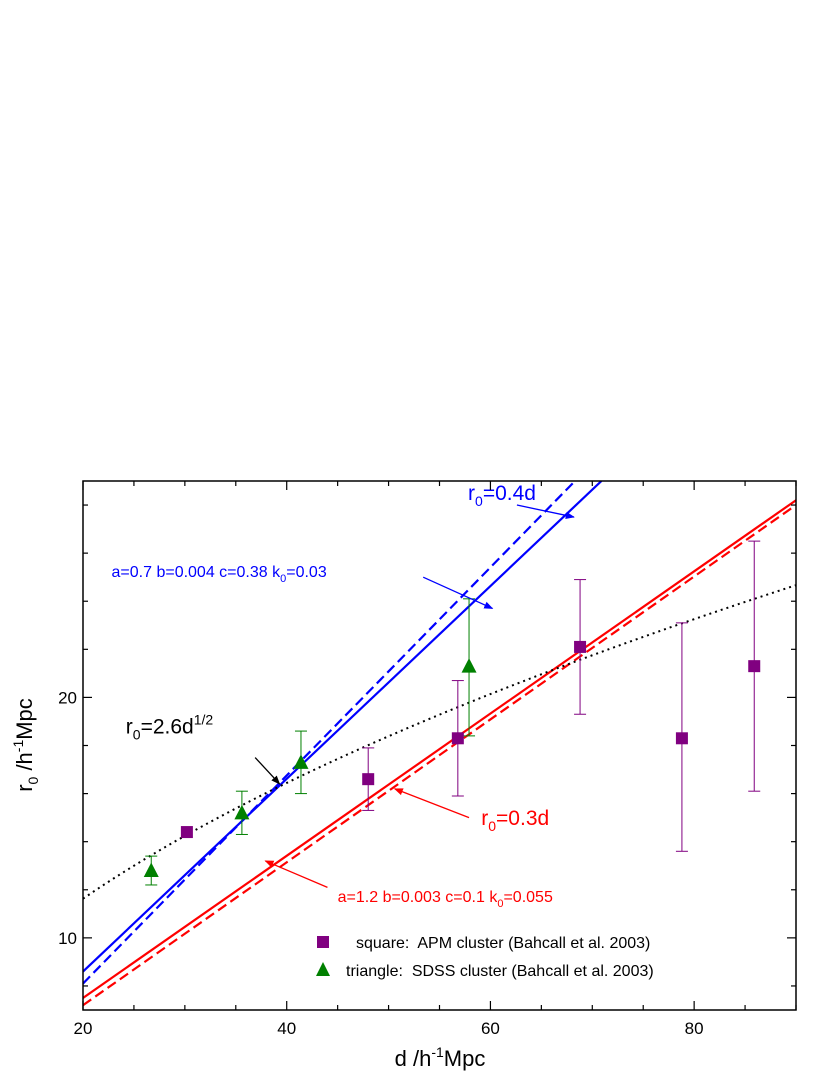  What do you see at coordinates (527, 897) in the screenshot?
I see `annotation-post: =0.055` at bounding box center [527, 897].